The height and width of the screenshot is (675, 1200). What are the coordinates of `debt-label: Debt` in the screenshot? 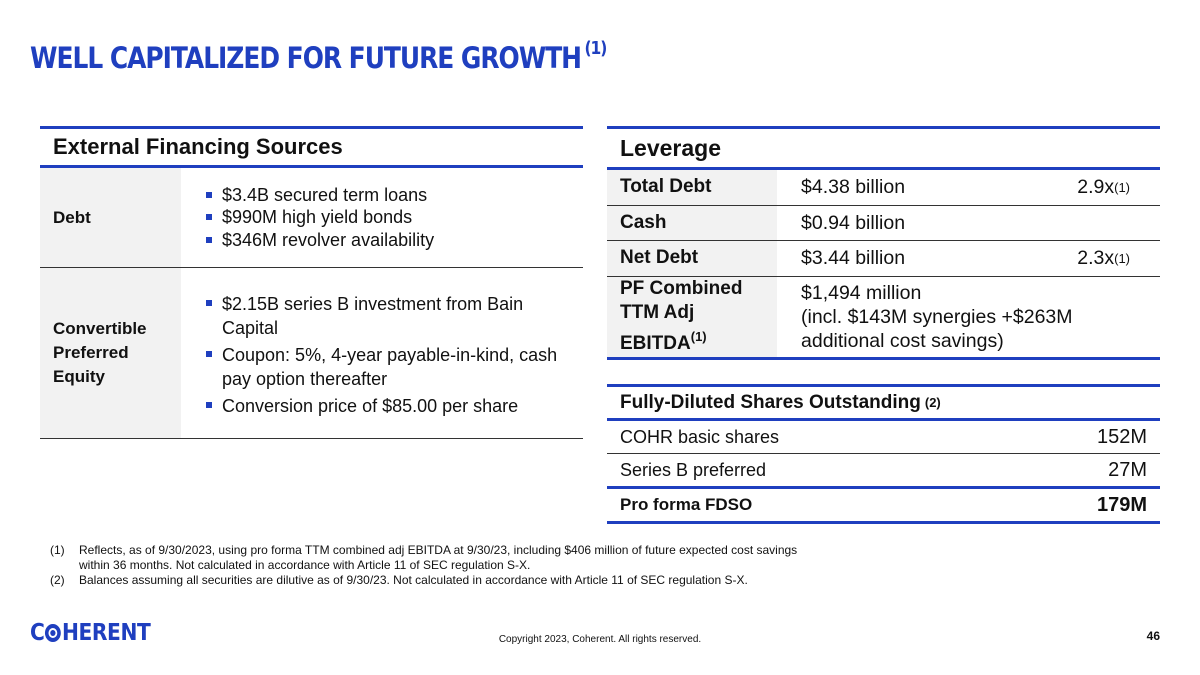 It's located at (110, 217).